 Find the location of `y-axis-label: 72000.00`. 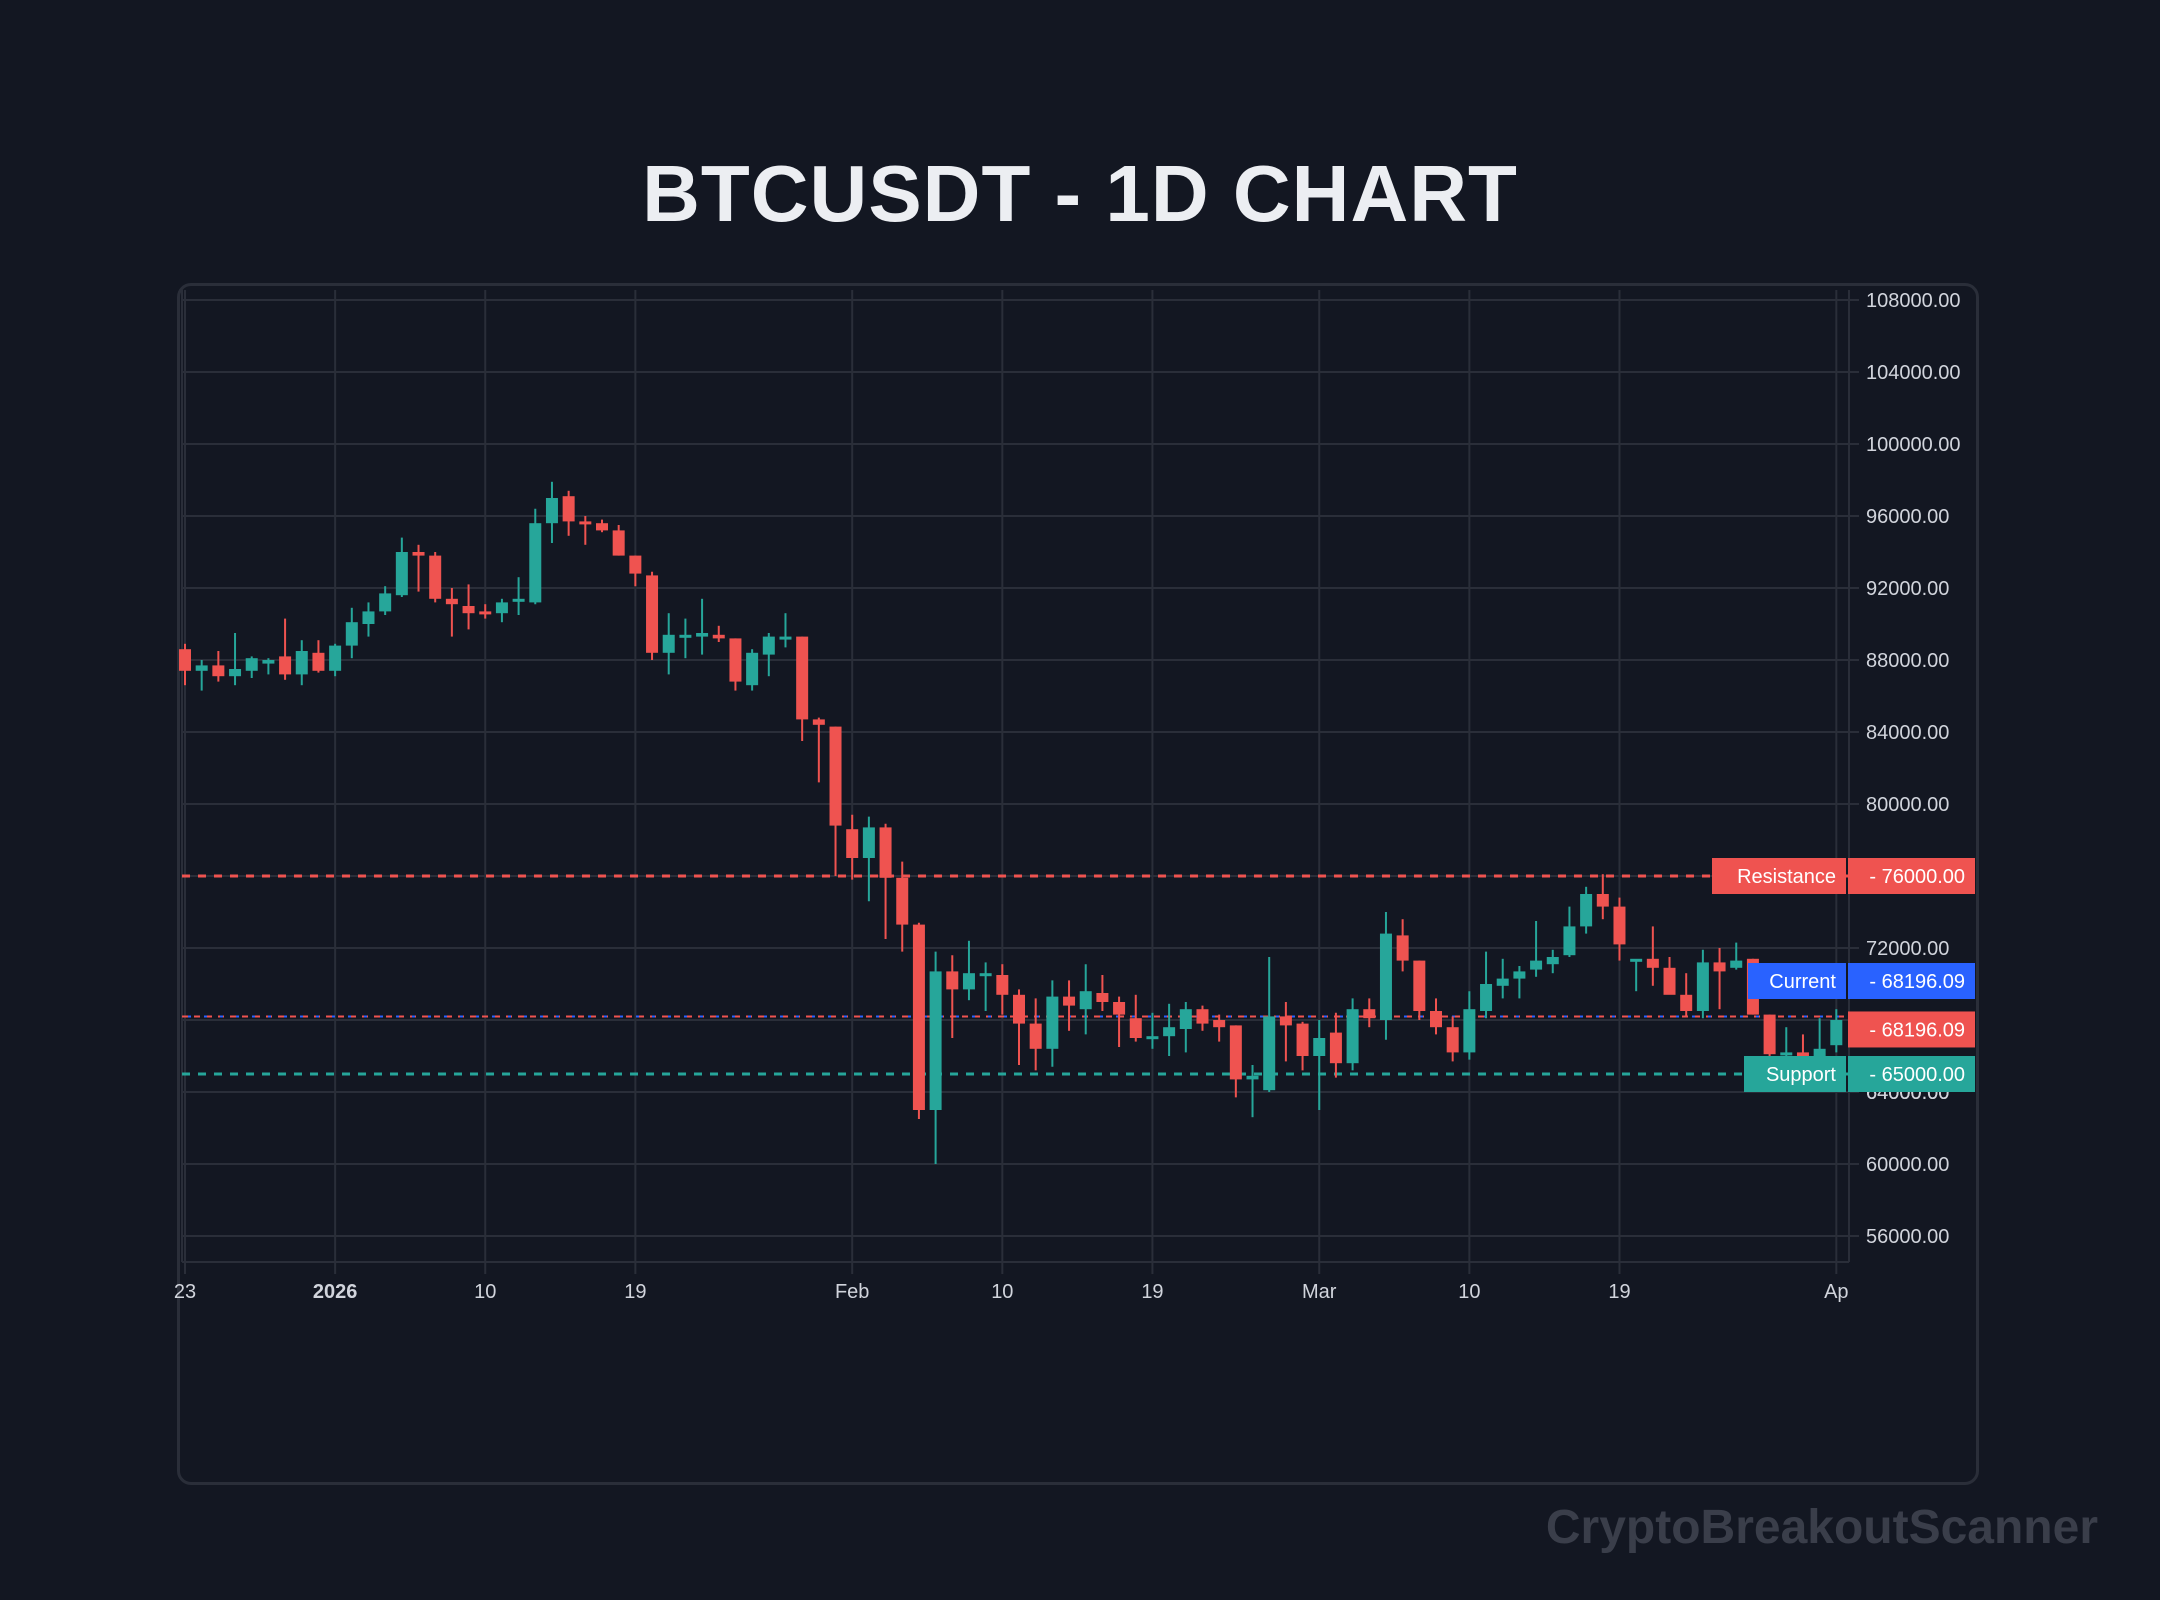

y-axis-label: 72000.00 is located at coordinates (1907, 949).